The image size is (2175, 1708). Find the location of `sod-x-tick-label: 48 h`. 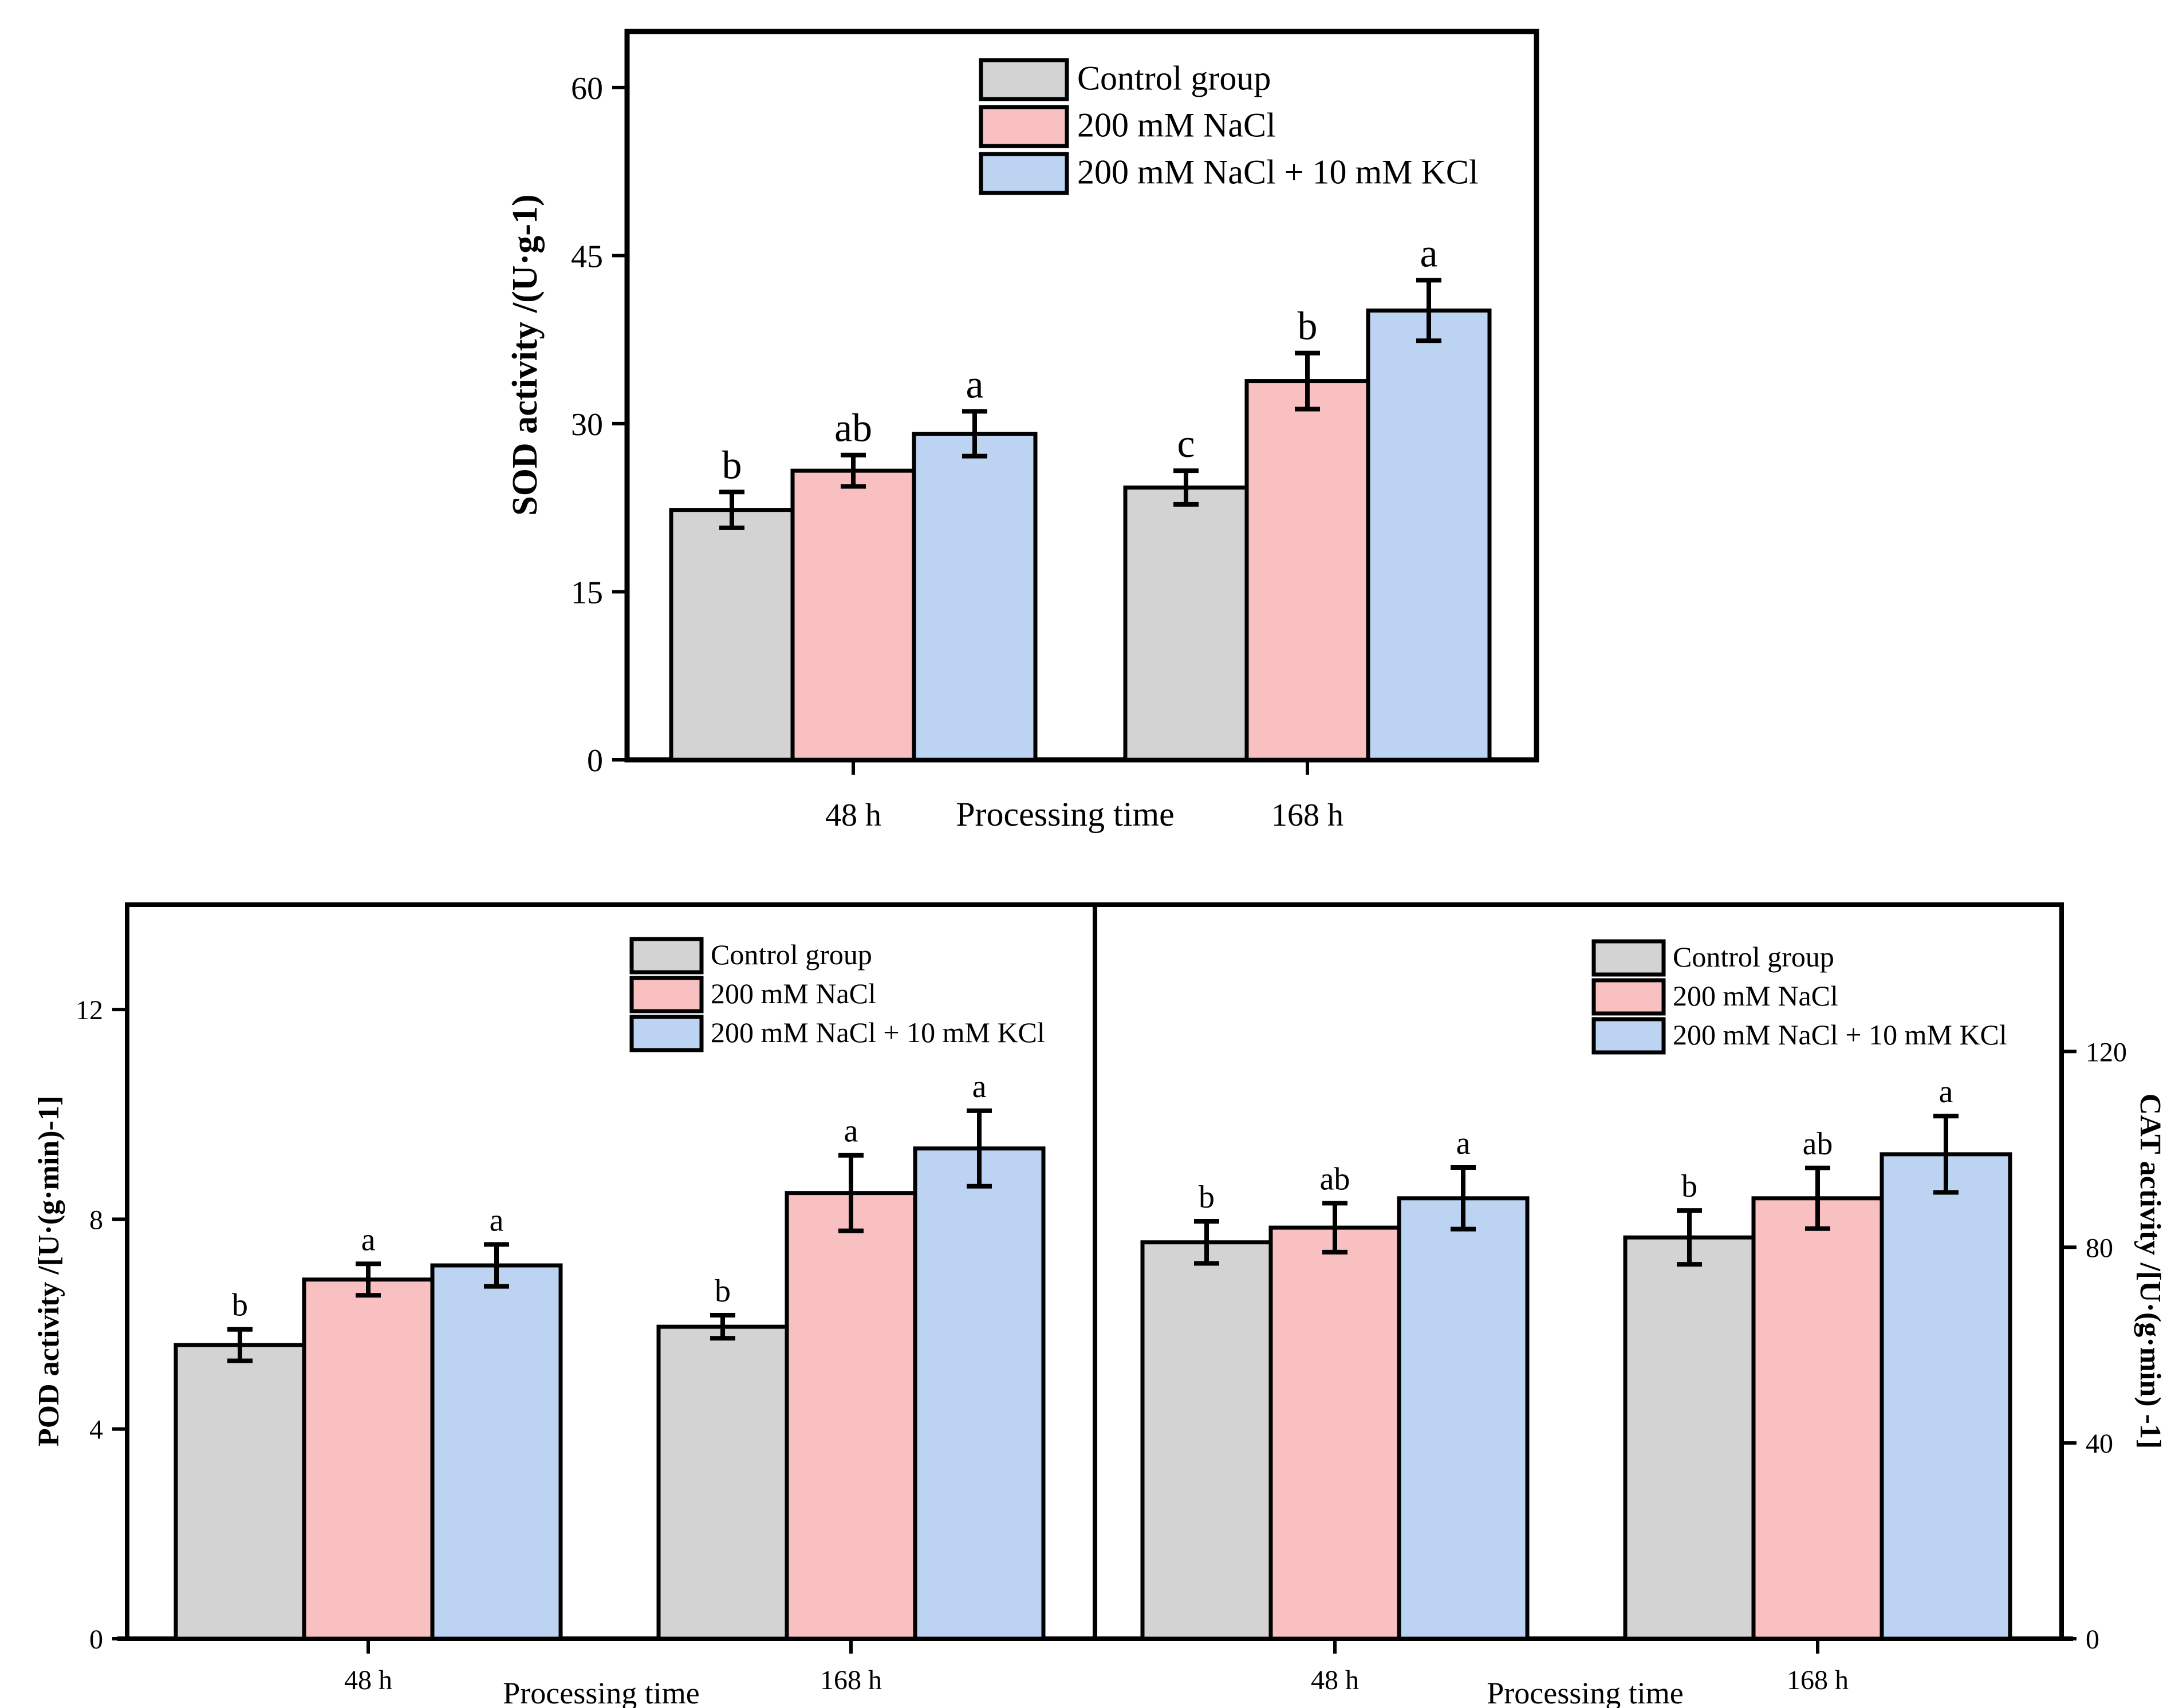

sod-x-tick-label: 48 h is located at coordinates (853, 815).